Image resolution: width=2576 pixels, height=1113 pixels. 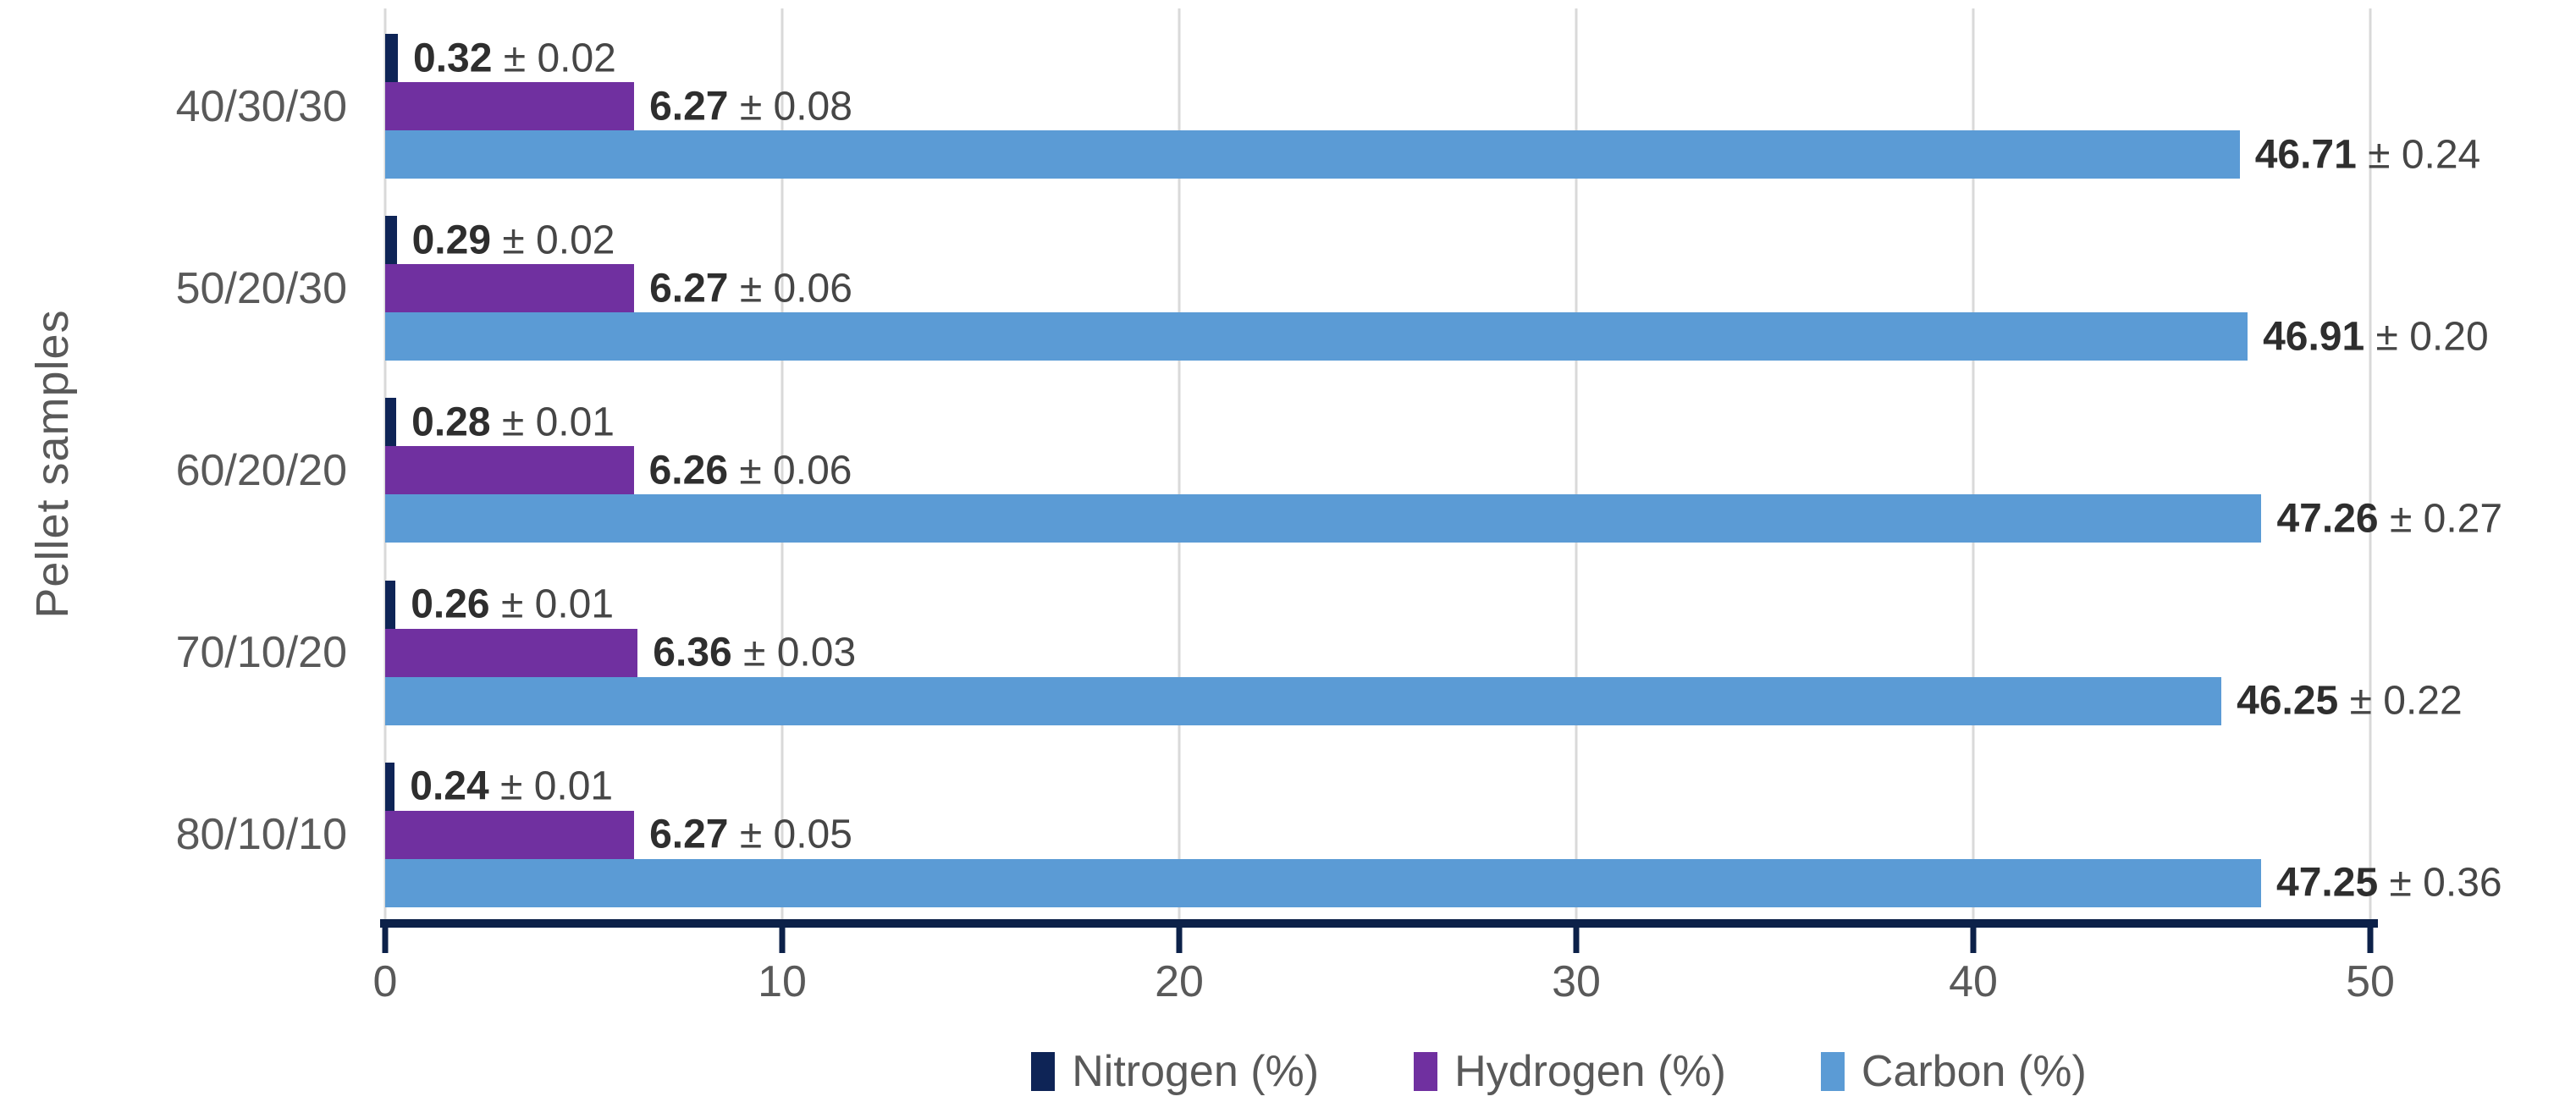 What do you see at coordinates (1437, 336) in the screenshot?
I see `bar-carbon-50/20/30: 46.91 ± 0.20` at bounding box center [1437, 336].